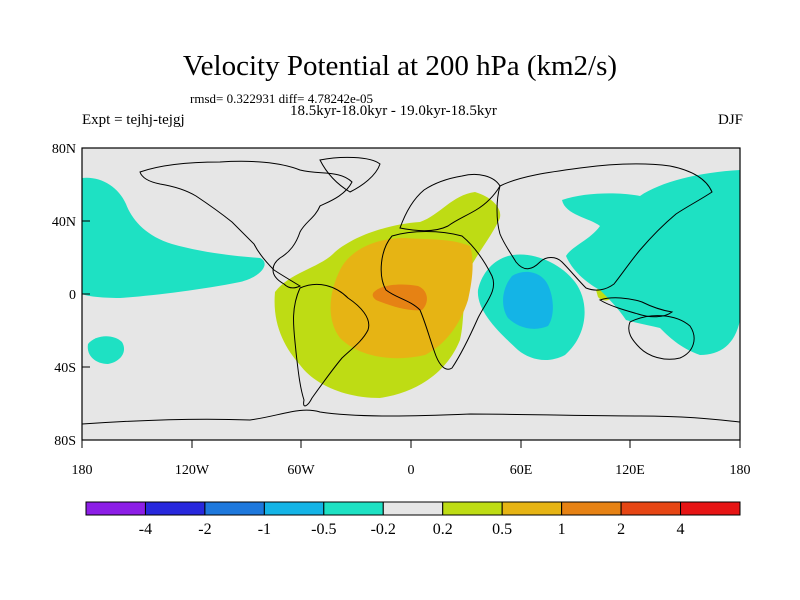 This screenshot has width=800, height=600. I want to click on lon-label-180-east: 180, so click(740, 470).